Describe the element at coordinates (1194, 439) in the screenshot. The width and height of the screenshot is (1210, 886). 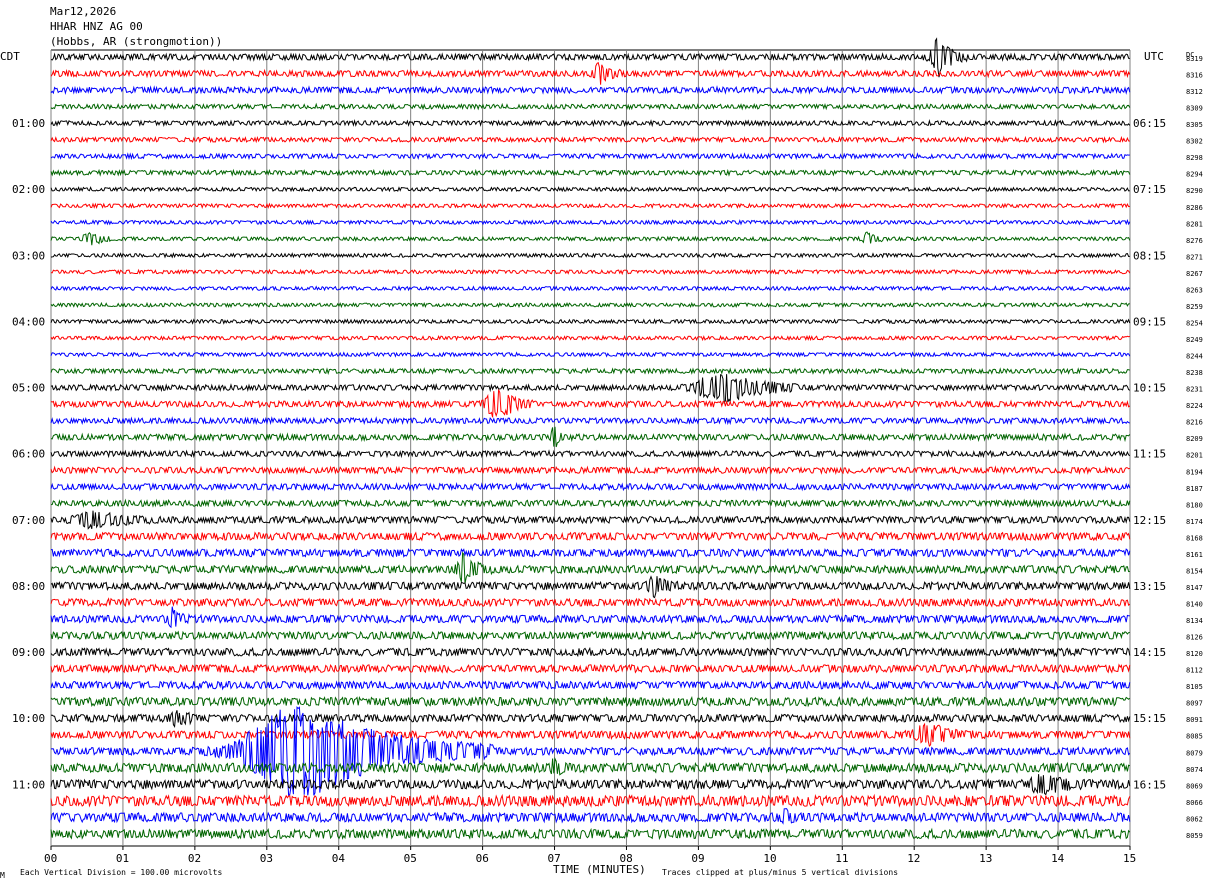
I see `dc-offset-label: 8209` at that location.